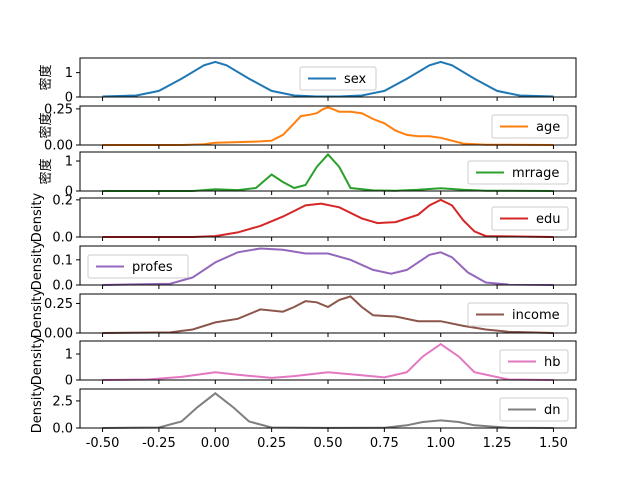  I want to click on legend-edu: edu, so click(530, 218).